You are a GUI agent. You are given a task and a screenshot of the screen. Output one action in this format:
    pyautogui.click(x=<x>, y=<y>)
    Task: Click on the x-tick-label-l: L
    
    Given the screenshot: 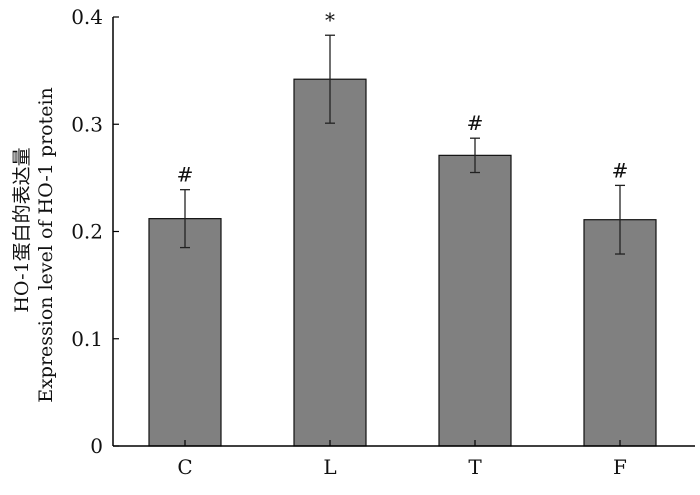 What is the action you would take?
    pyautogui.click(x=329, y=467)
    